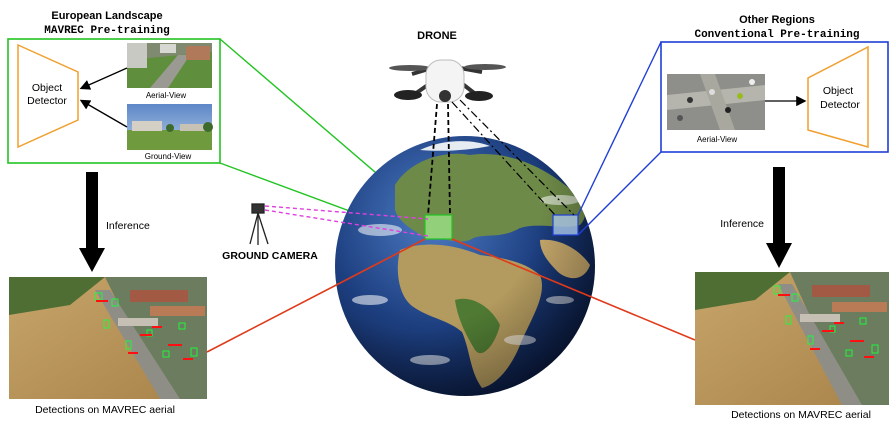 This screenshot has width=896, height=431. What do you see at coordinates (92, 222) in the screenshot?
I see `left-inference-arrow` at bounding box center [92, 222].